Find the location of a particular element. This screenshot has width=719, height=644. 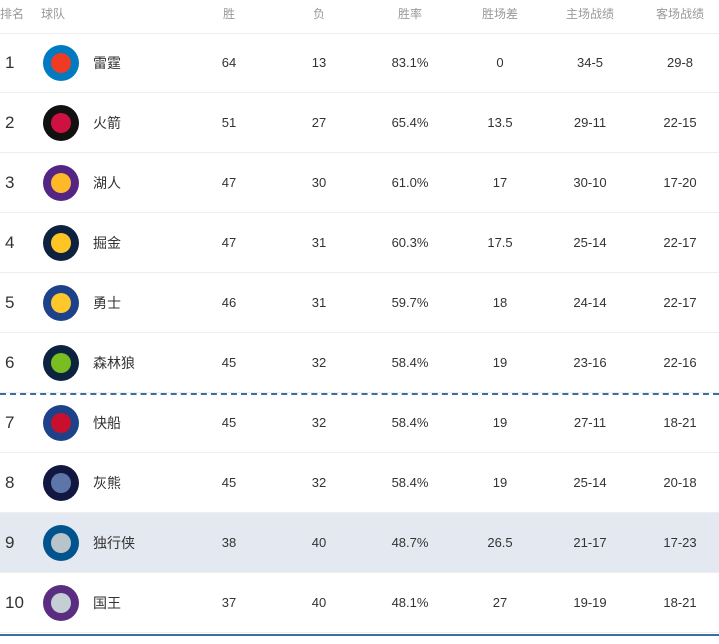

rank: 8 is located at coordinates (10, 482).